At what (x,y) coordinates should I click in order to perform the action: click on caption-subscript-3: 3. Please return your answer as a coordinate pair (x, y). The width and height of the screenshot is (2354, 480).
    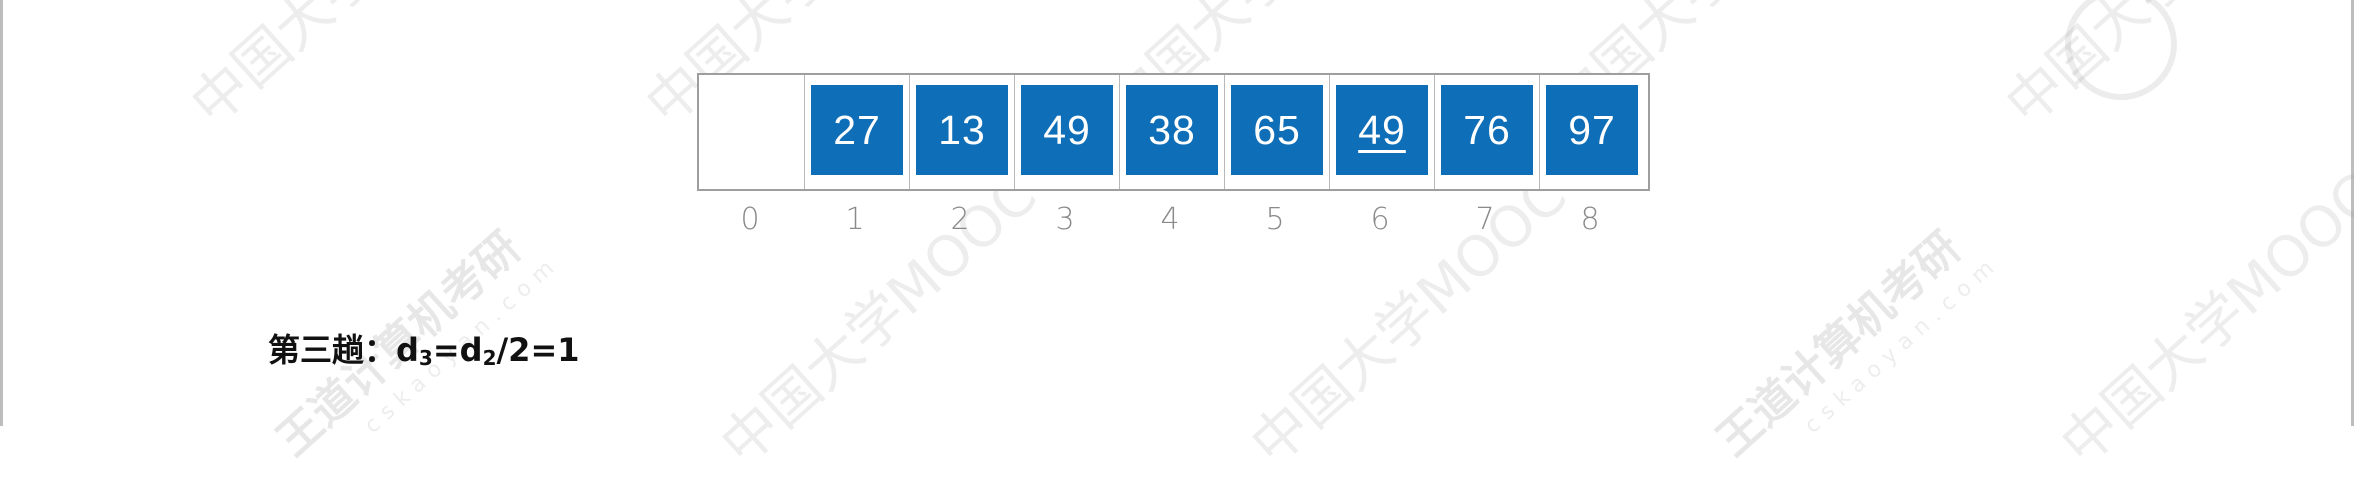
    Looking at the image, I should click on (425, 358).